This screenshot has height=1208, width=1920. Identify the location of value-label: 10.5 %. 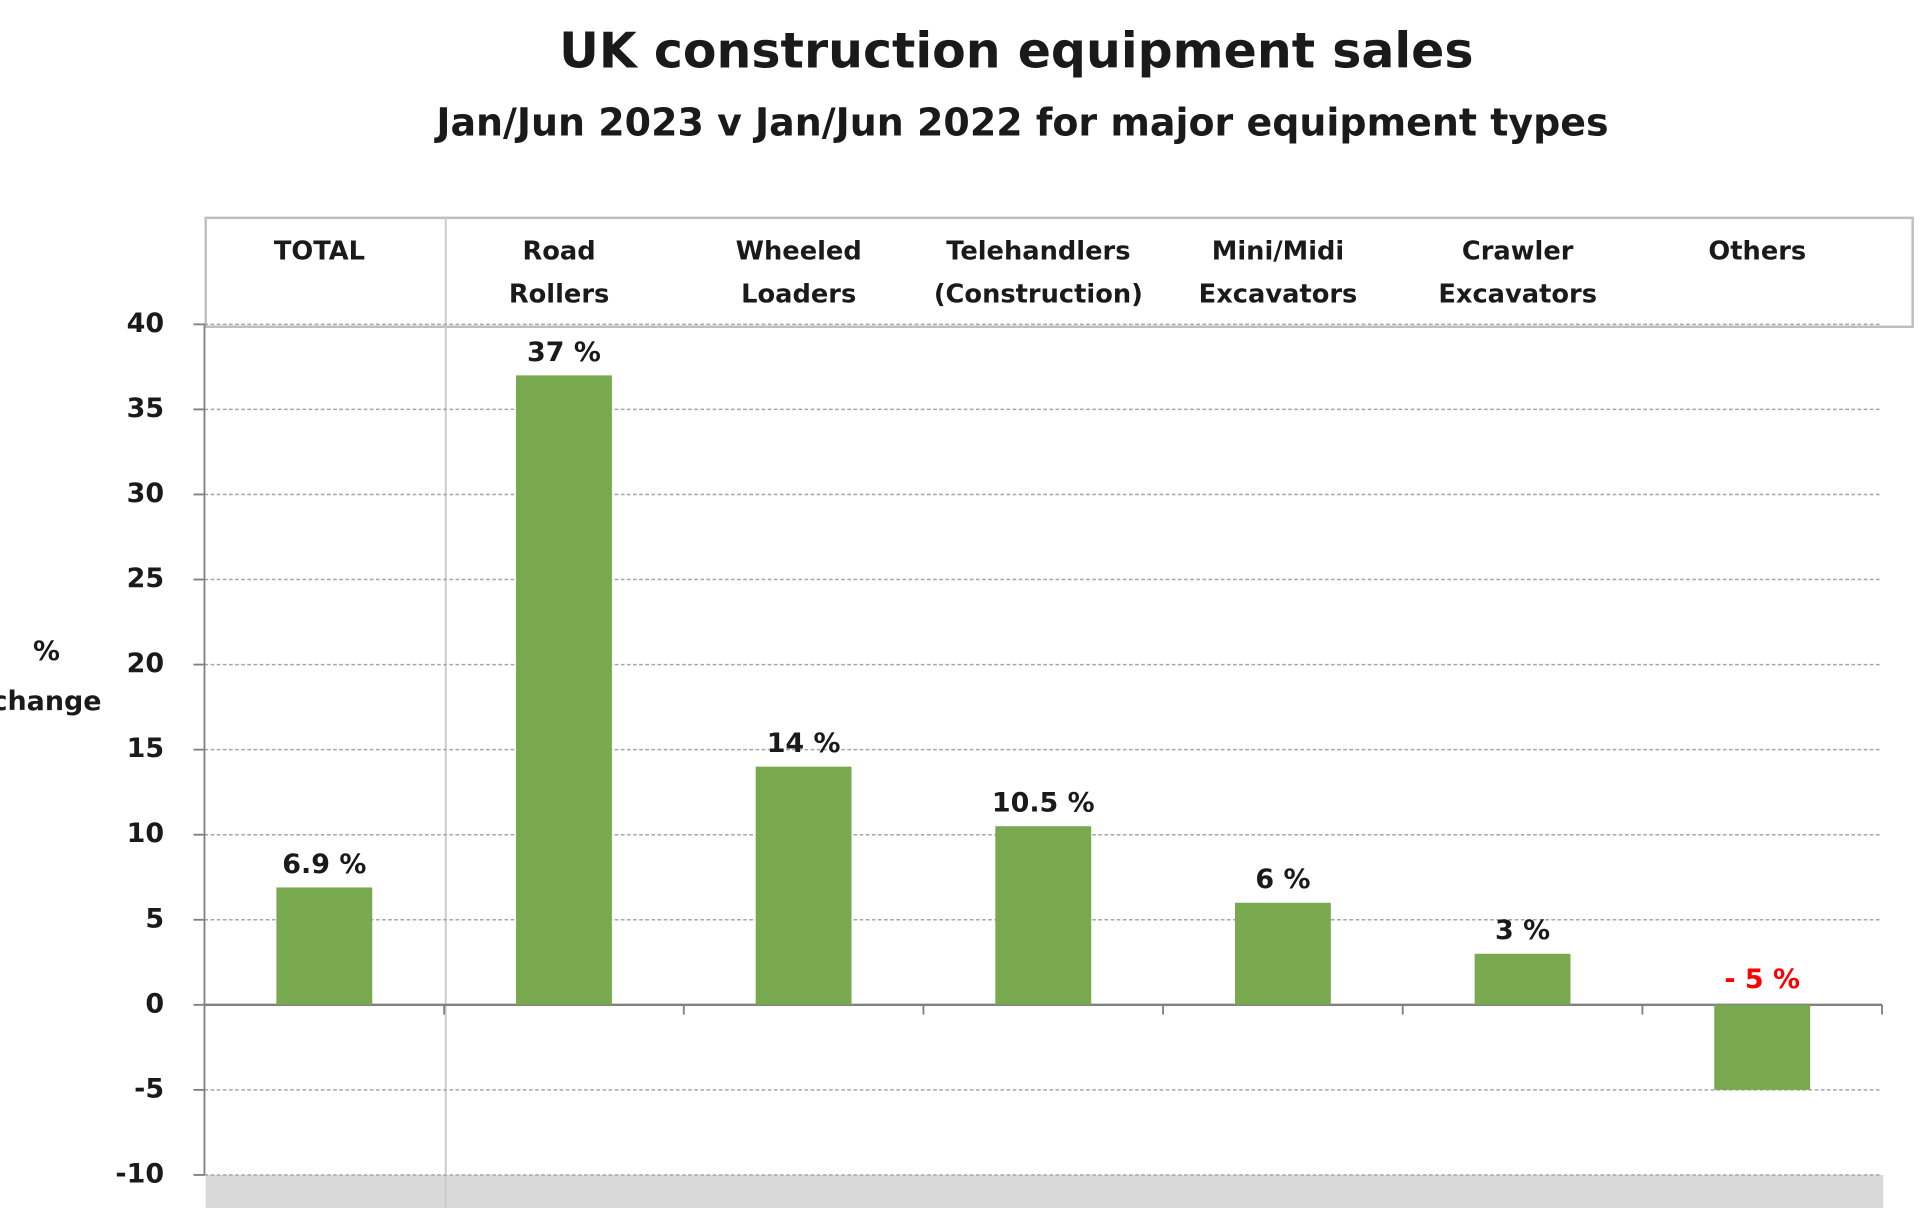
(1043, 803).